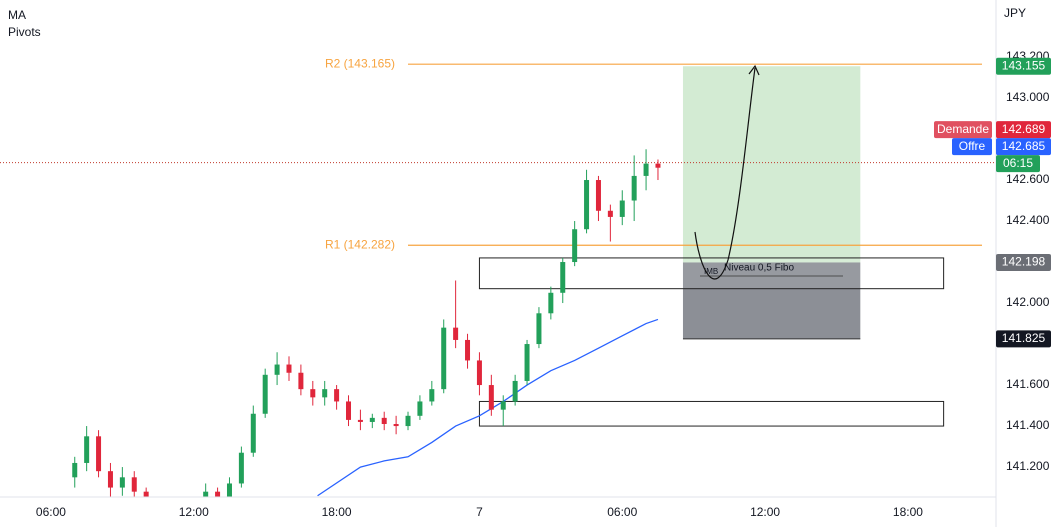 The image size is (1059, 527). I want to click on offer-price: 142.685, so click(1024, 146).